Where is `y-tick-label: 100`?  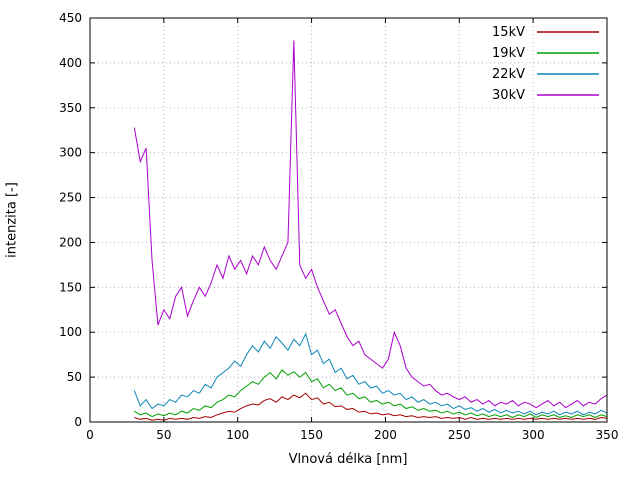 y-tick-label: 100 is located at coordinates (70, 332).